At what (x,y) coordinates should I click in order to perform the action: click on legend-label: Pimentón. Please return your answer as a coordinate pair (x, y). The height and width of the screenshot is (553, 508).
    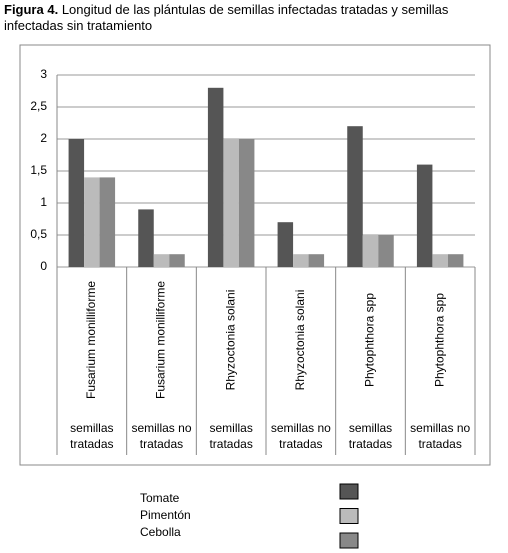
    Looking at the image, I should click on (165, 515).